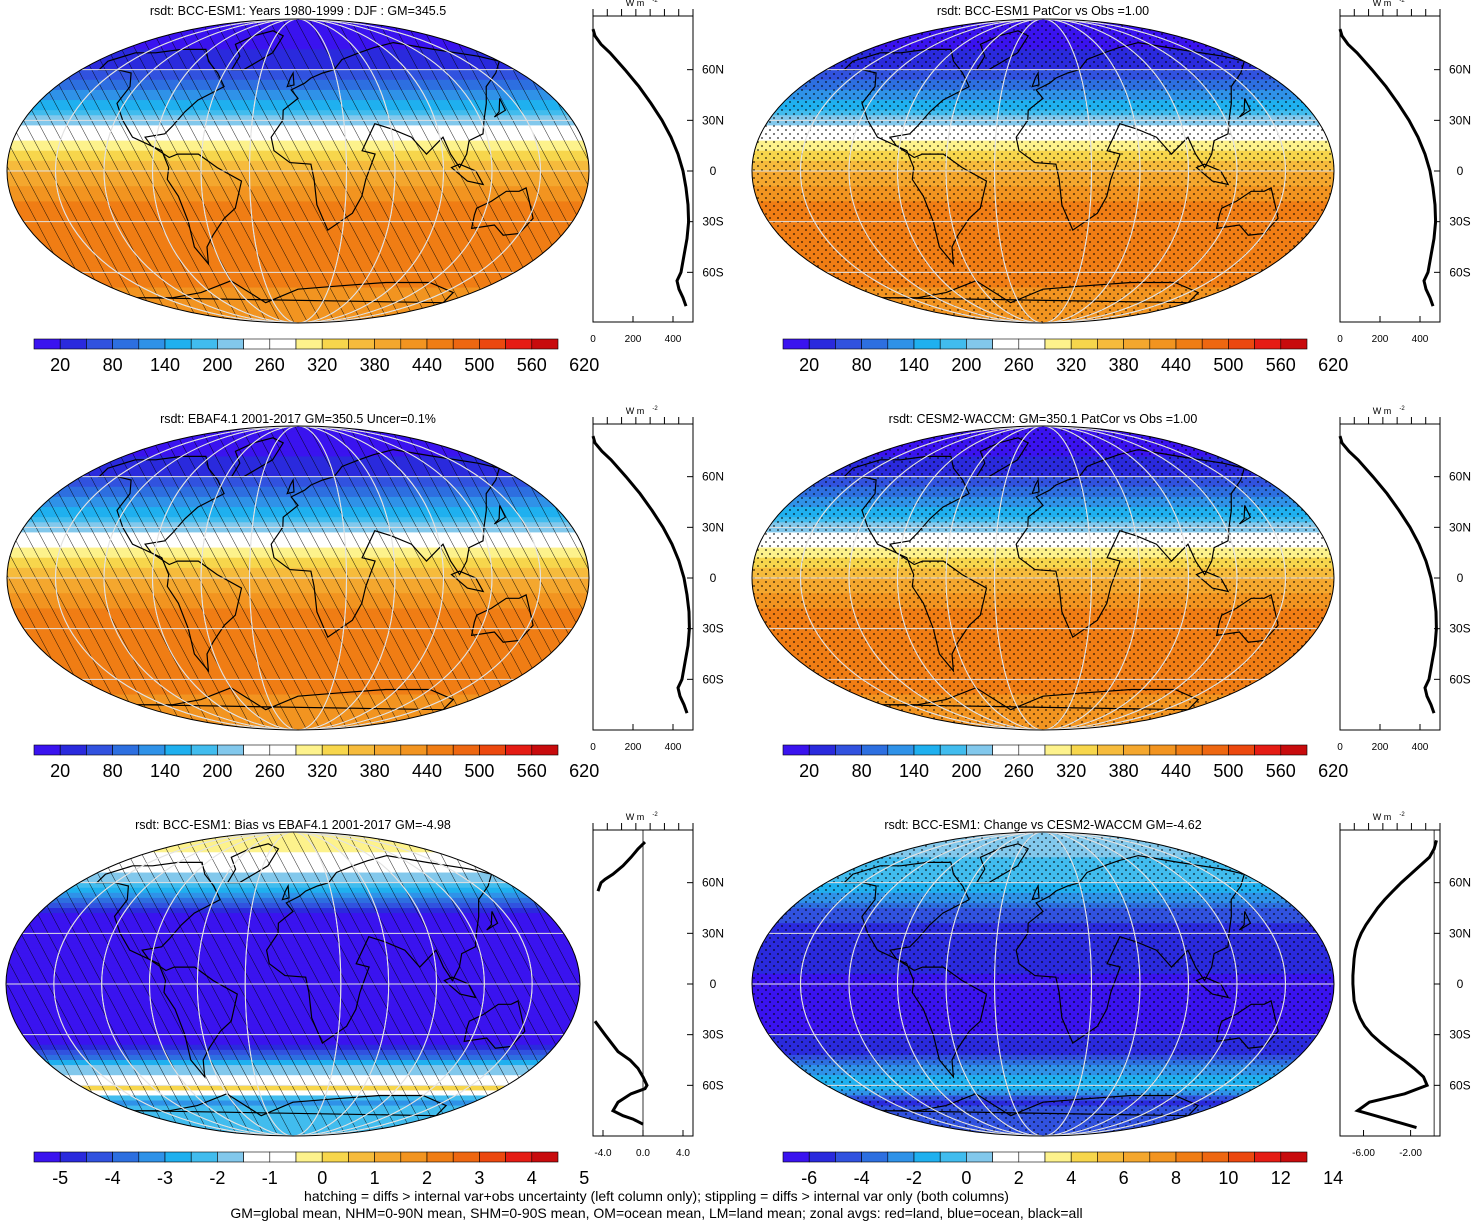 The width and height of the screenshot is (1483, 1221). Describe the element at coordinates (633, 339) in the screenshot. I see `profile-x-tick-label: 200` at that location.